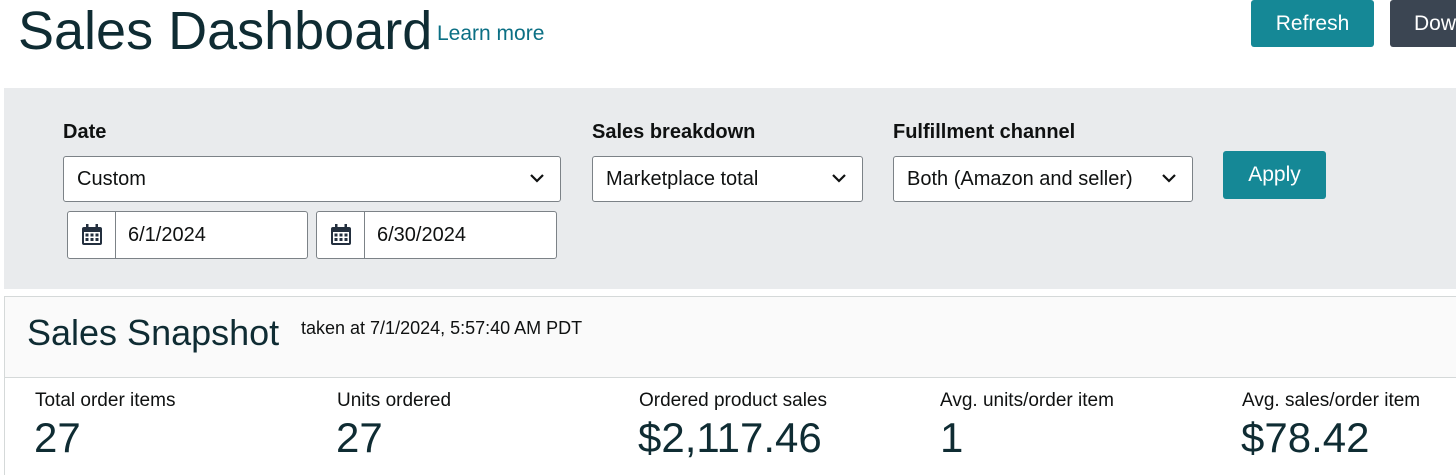 Image resolution: width=1456 pixels, height=475 pixels. I want to click on metric-label-total-order-items: Total order items, so click(105, 400).